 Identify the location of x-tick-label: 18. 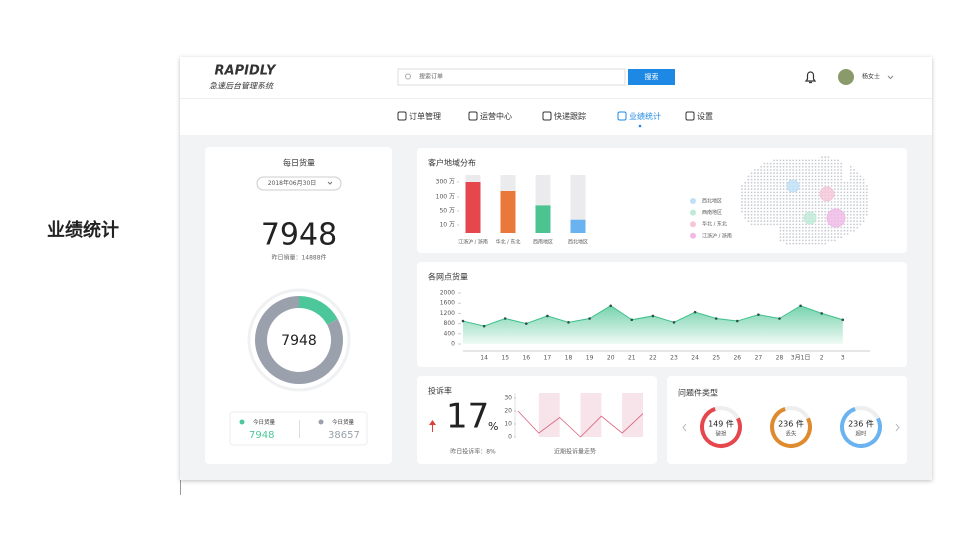
(569, 358).